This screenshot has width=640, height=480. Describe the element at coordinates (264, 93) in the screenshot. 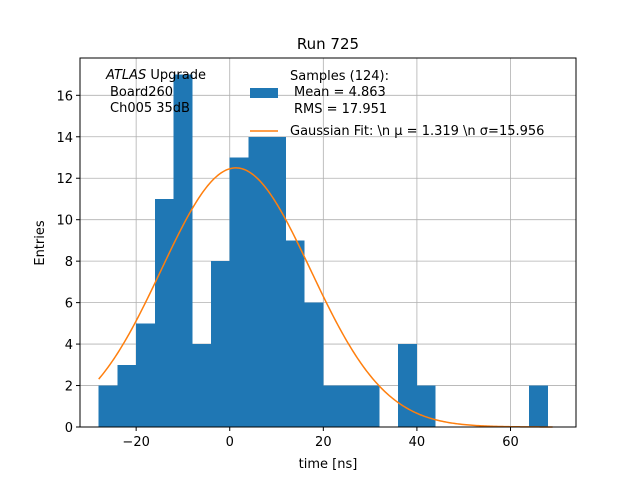

I see `legend-histogram-swatch` at that location.